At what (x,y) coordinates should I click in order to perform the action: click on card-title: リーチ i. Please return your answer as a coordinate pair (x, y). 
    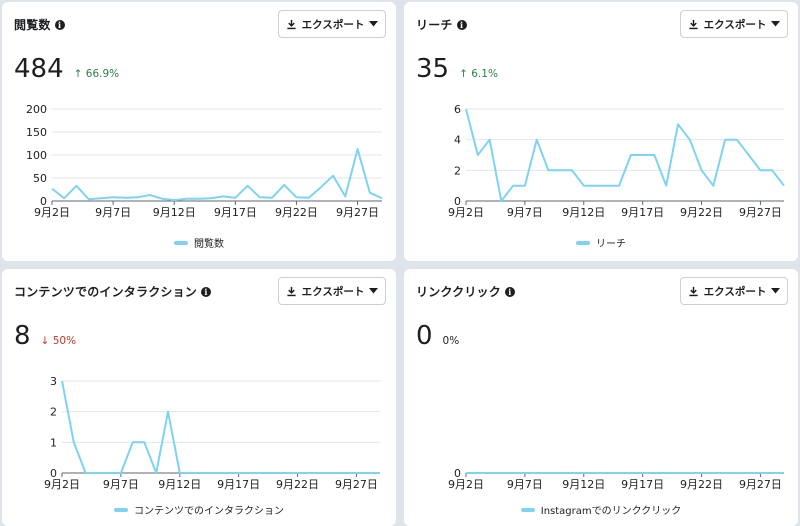
    Looking at the image, I should click on (441, 24).